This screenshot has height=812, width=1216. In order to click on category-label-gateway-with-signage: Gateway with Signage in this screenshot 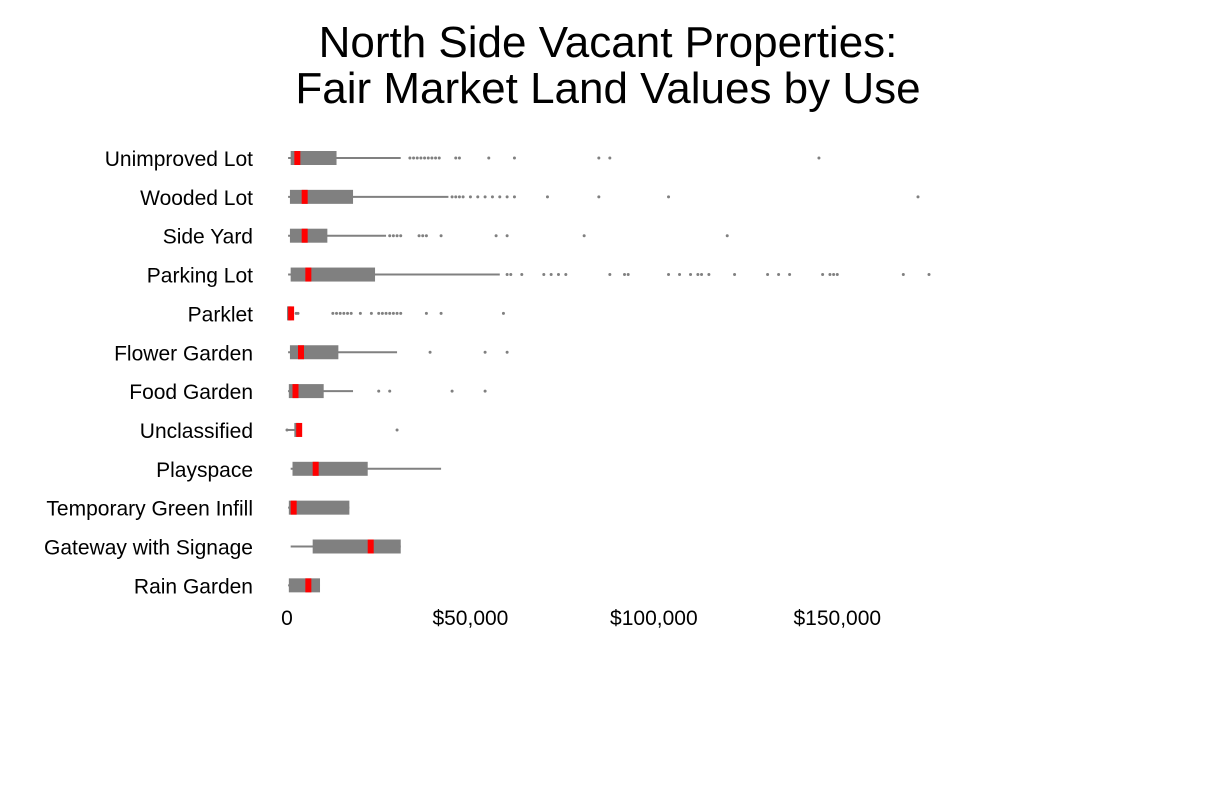, I will do `click(148, 548)`.